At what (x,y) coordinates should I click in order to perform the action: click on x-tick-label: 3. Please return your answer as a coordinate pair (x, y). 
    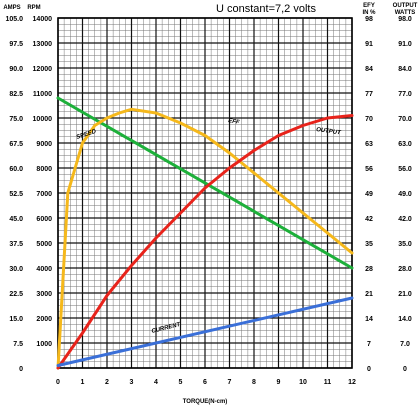
    Looking at the image, I should click on (132, 382).